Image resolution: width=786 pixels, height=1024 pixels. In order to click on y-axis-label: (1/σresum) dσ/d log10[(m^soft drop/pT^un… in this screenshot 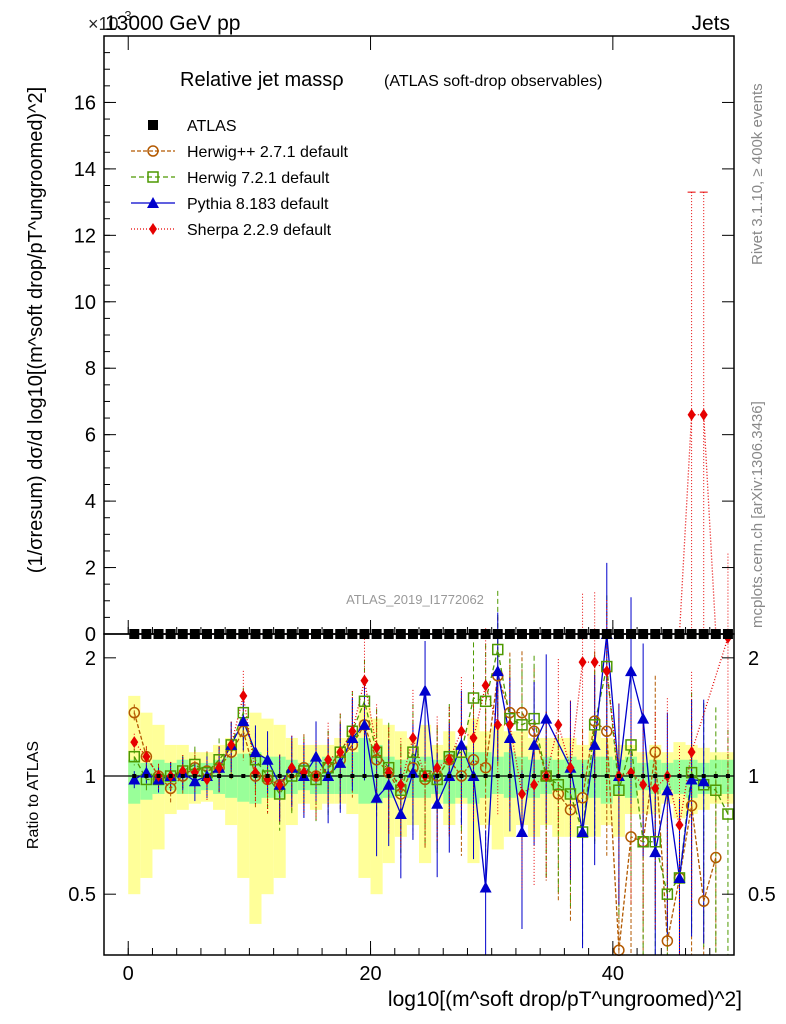, I will do `click(36, 330)`.